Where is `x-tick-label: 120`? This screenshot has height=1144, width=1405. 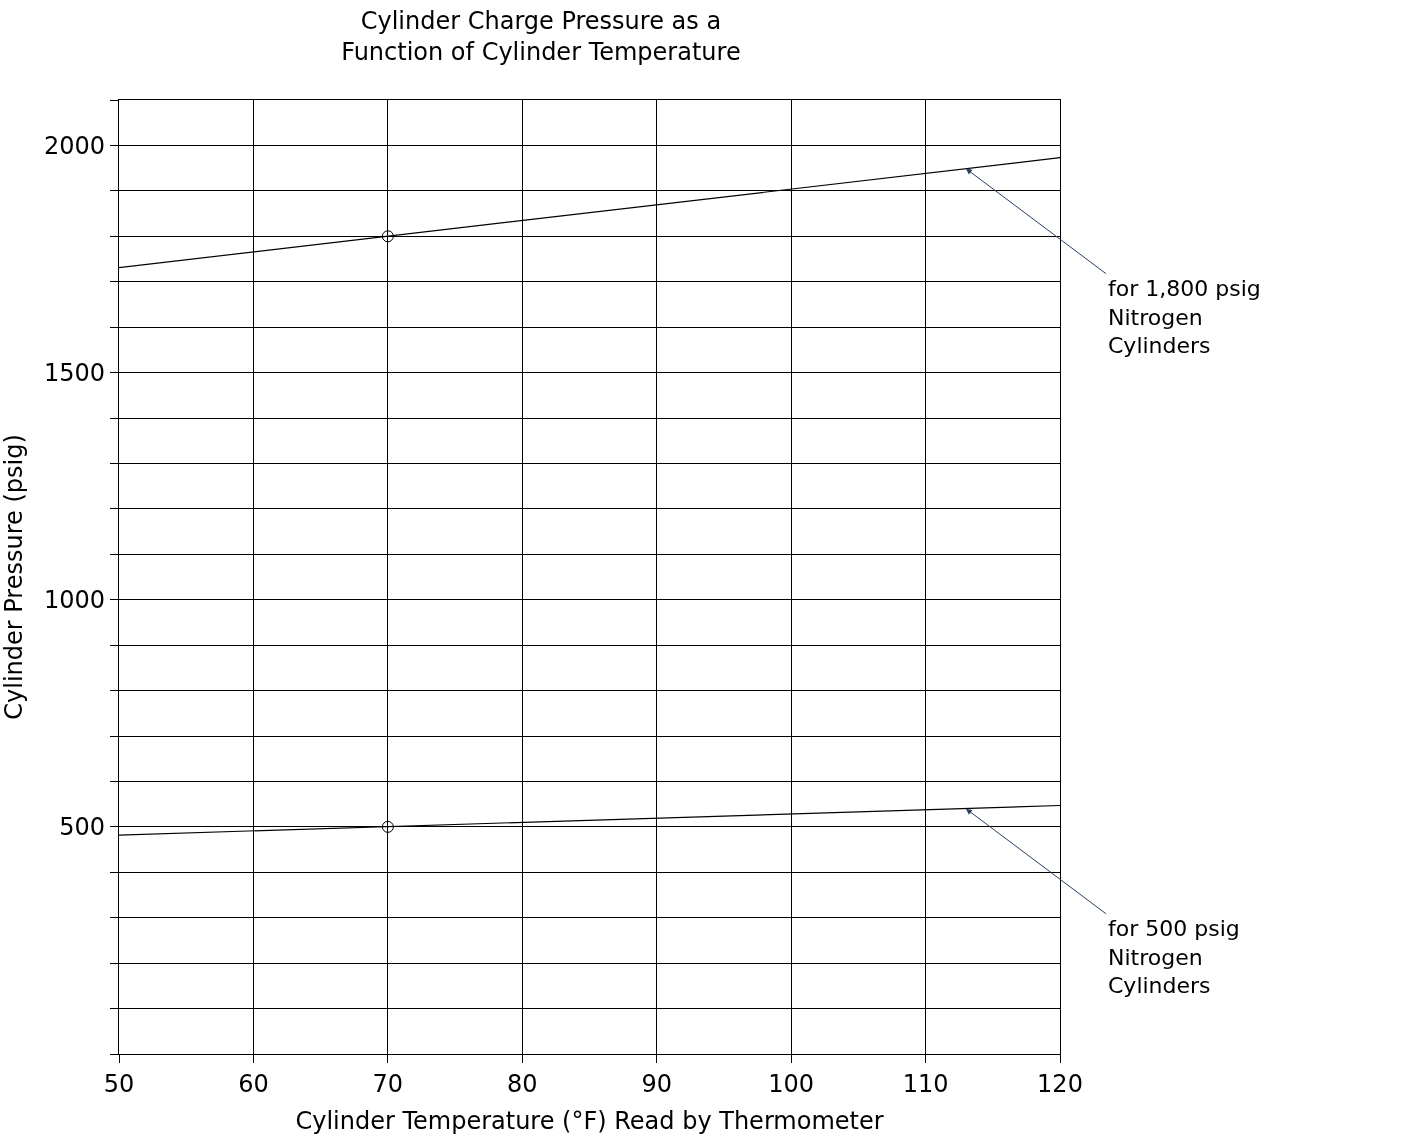 x-tick-label: 120 is located at coordinates (1060, 1083).